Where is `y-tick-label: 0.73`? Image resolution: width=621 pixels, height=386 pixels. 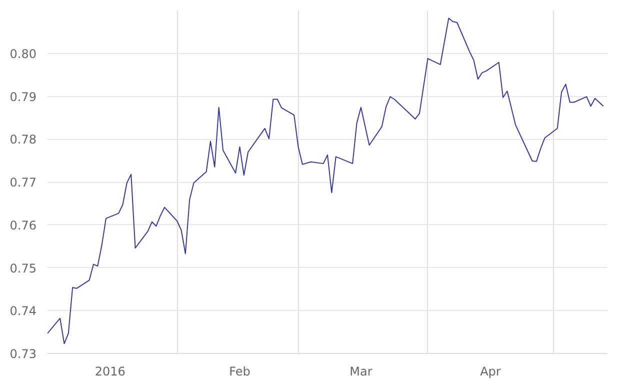
y-tick-label: 0.73 is located at coordinates (23, 354).